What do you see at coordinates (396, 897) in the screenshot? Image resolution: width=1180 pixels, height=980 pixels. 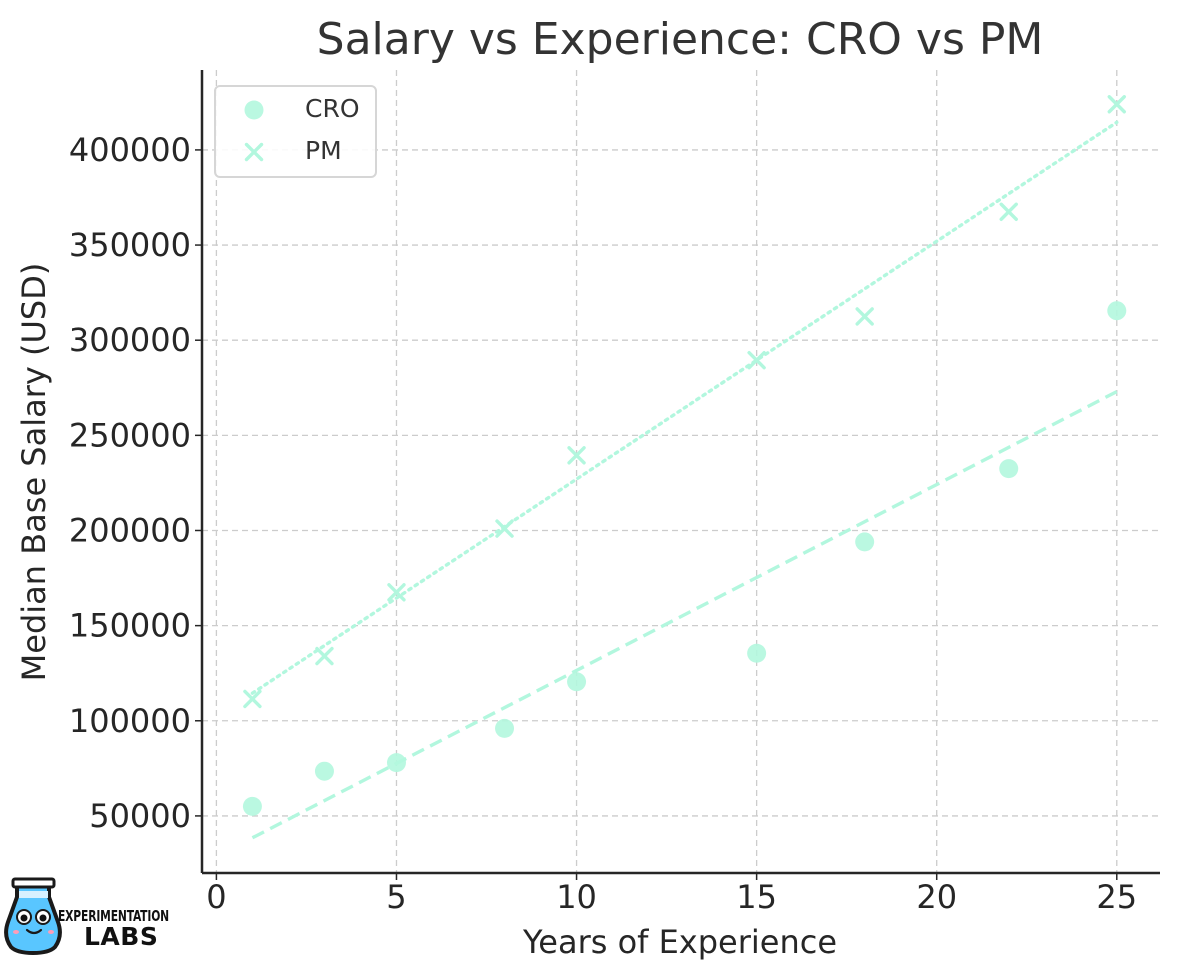 I see `x-tick-label: 5` at bounding box center [396, 897].